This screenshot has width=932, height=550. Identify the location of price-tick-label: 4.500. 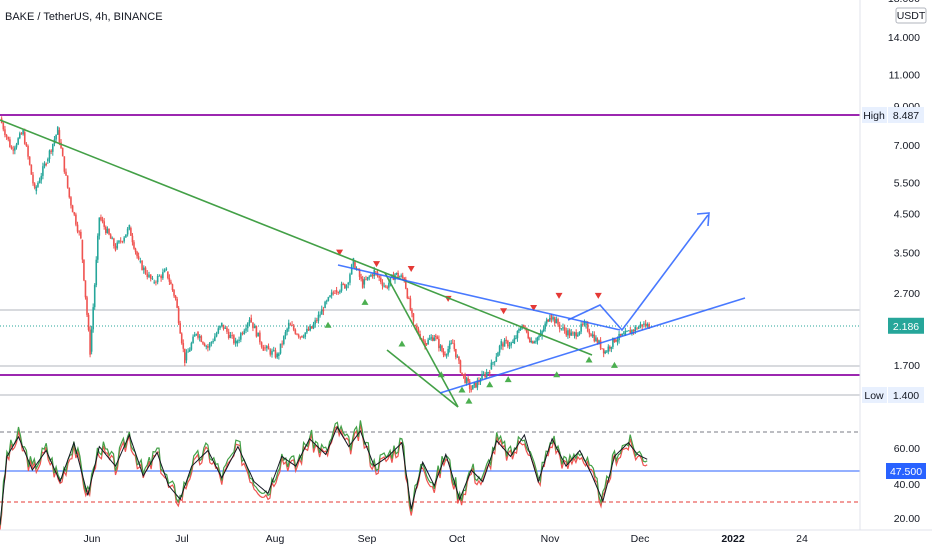
(907, 215).